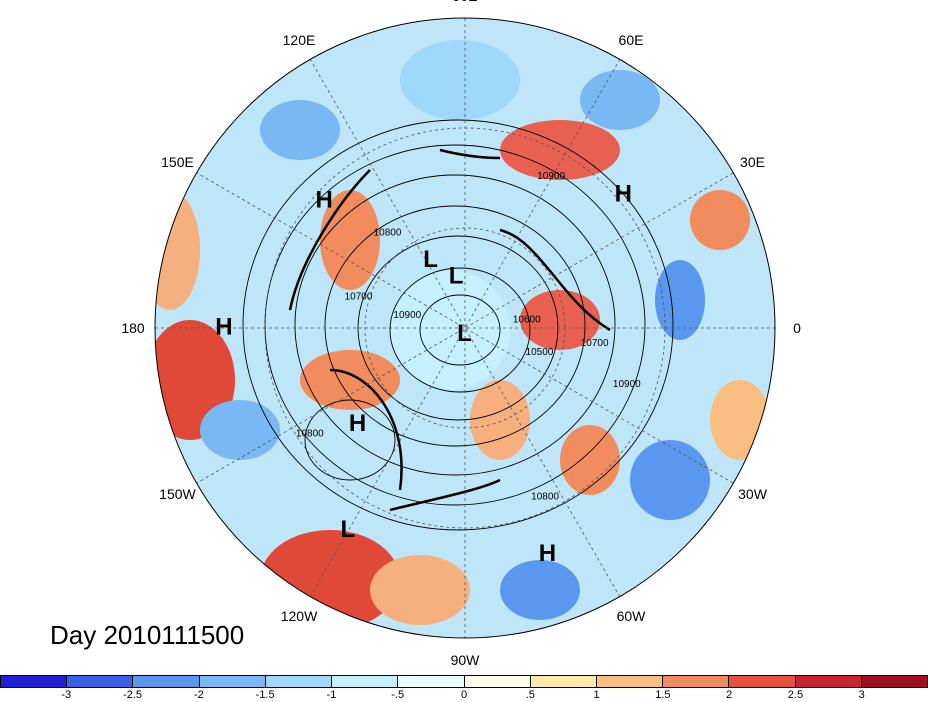 This screenshot has height=702, width=928. What do you see at coordinates (331, 695) in the screenshot?
I see `colorbar-tick-label: -1` at bounding box center [331, 695].